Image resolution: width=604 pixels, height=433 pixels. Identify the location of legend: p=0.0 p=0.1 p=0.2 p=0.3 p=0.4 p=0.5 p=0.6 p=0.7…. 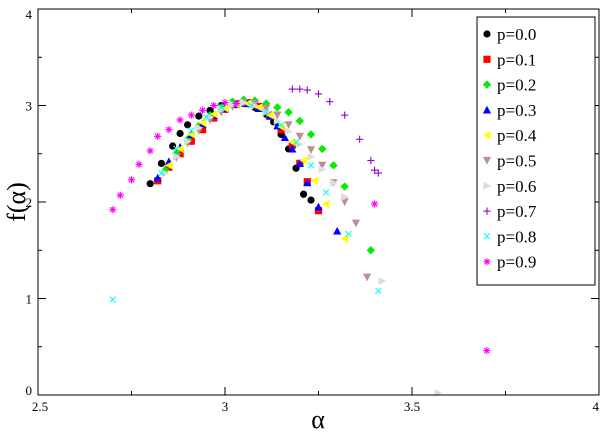
(536, 151).